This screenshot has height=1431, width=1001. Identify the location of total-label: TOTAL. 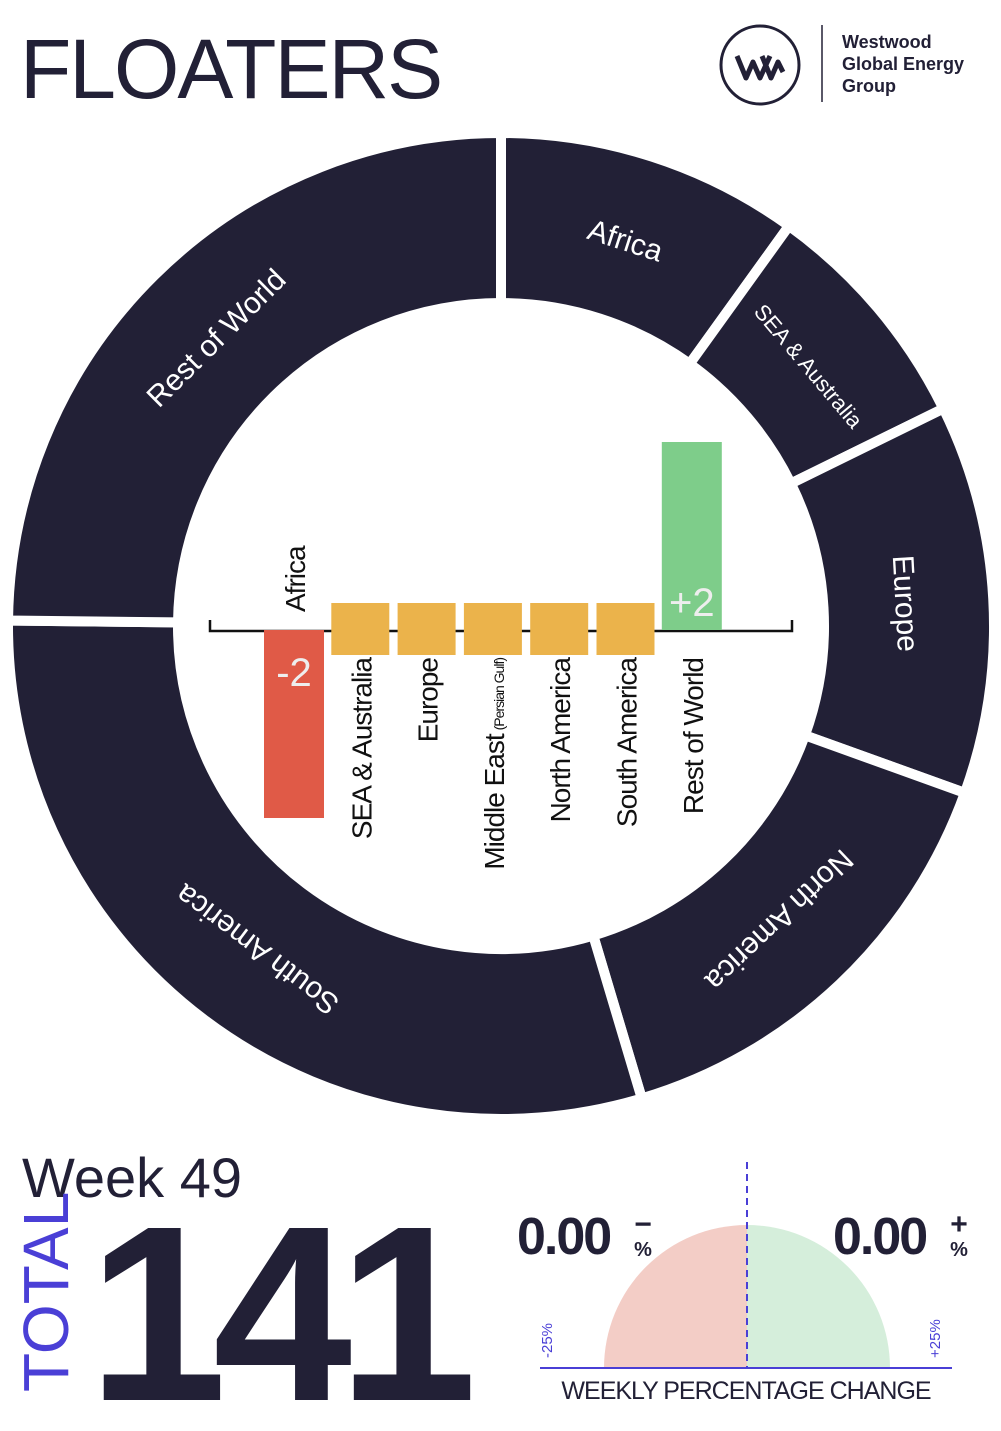
(46, 1292).